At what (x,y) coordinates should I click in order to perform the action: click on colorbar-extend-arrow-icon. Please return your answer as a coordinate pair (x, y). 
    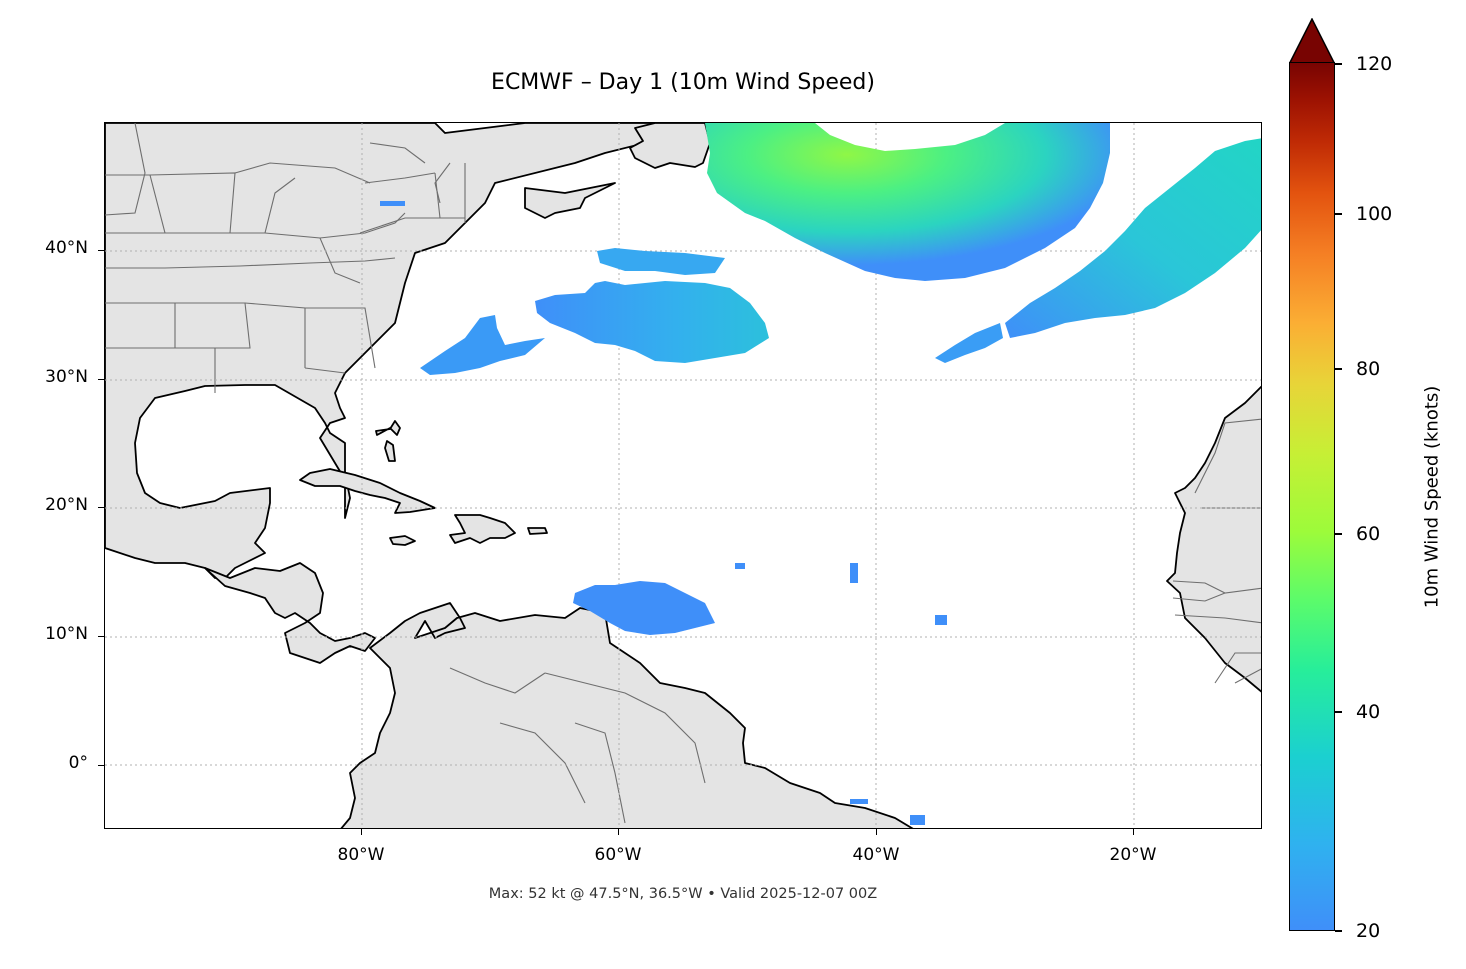
    Looking at the image, I should click on (1312, 41).